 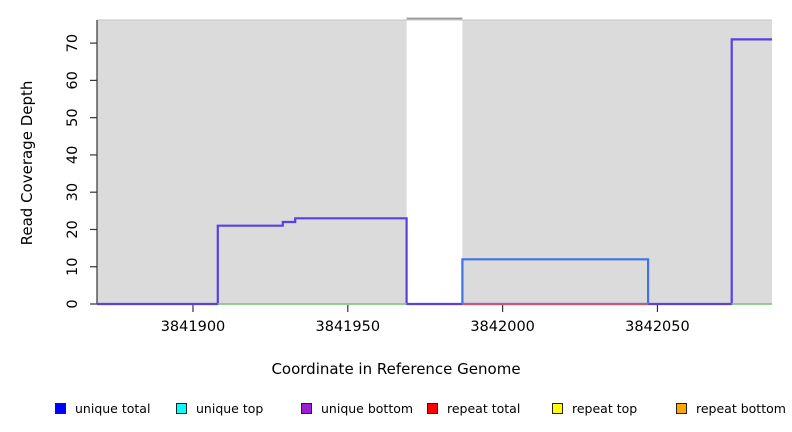 What do you see at coordinates (193, 327) in the screenshot?
I see `x-tick-label: 3841900` at bounding box center [193, 327].